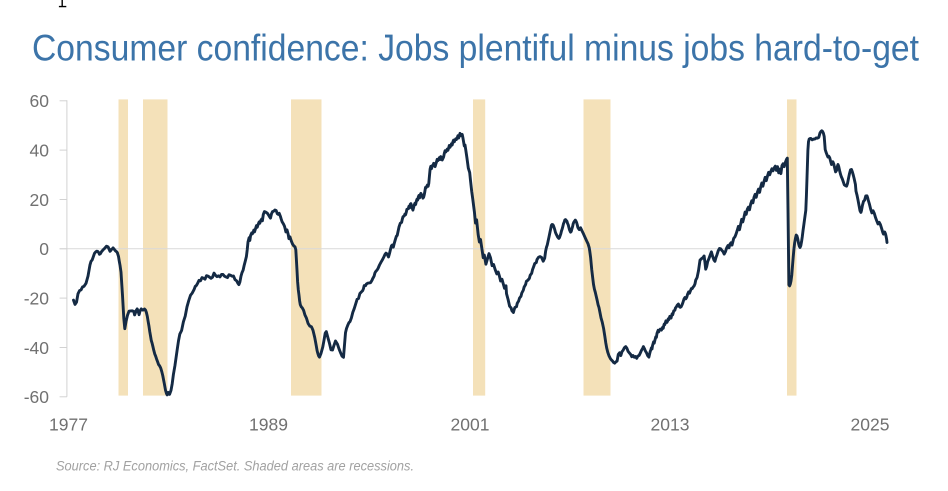 This screenshot has height=491, width=948. Describe the element at coordinates (470, 424) in the screenshot. I see `svg-text: 2001` at that location.